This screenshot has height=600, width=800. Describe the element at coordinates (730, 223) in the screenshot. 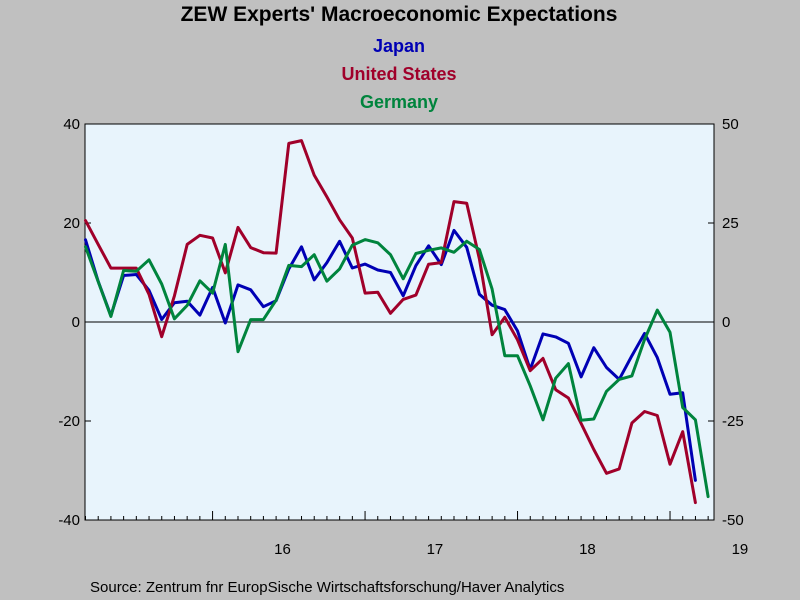

I see `right-tick-label: 25` at that location.